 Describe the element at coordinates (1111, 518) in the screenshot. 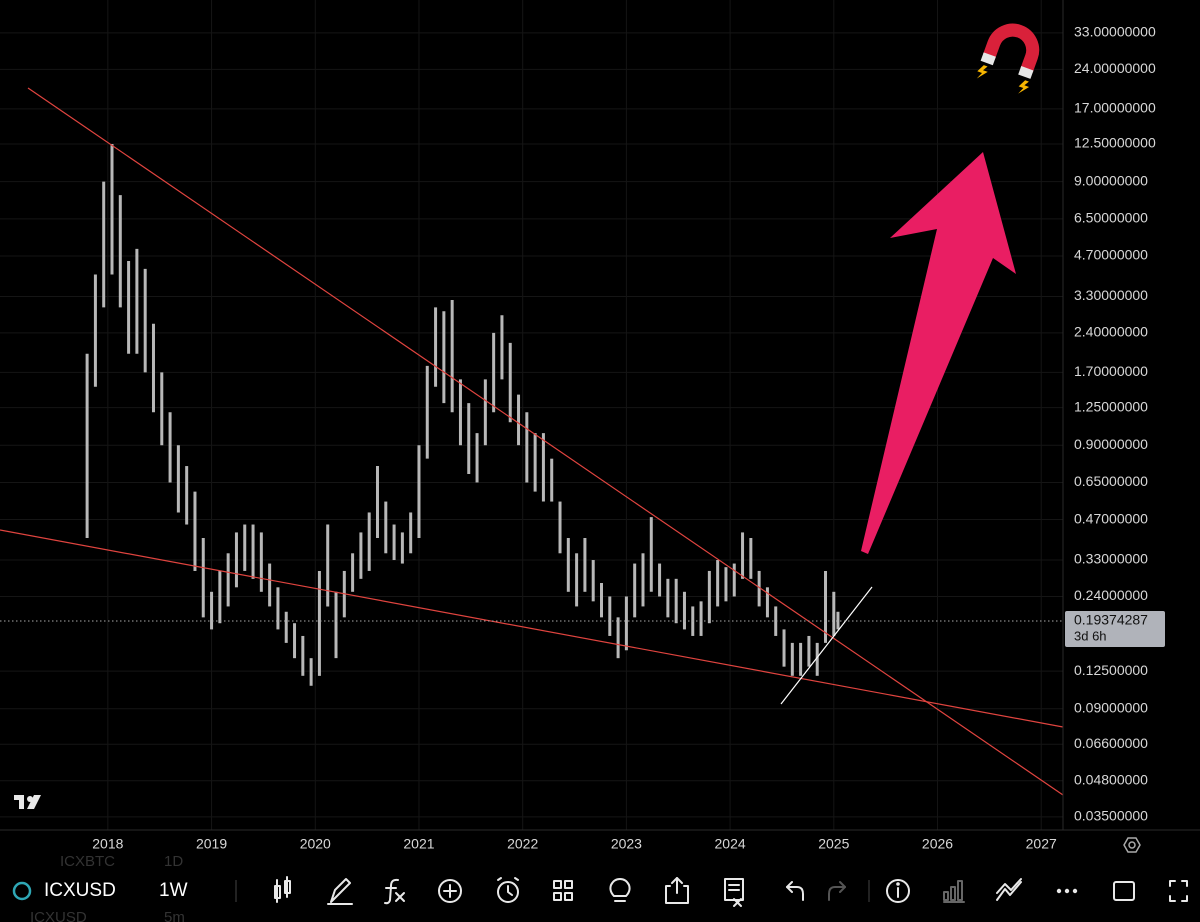

I see `y-tick-label: 0.47000000` at that location.